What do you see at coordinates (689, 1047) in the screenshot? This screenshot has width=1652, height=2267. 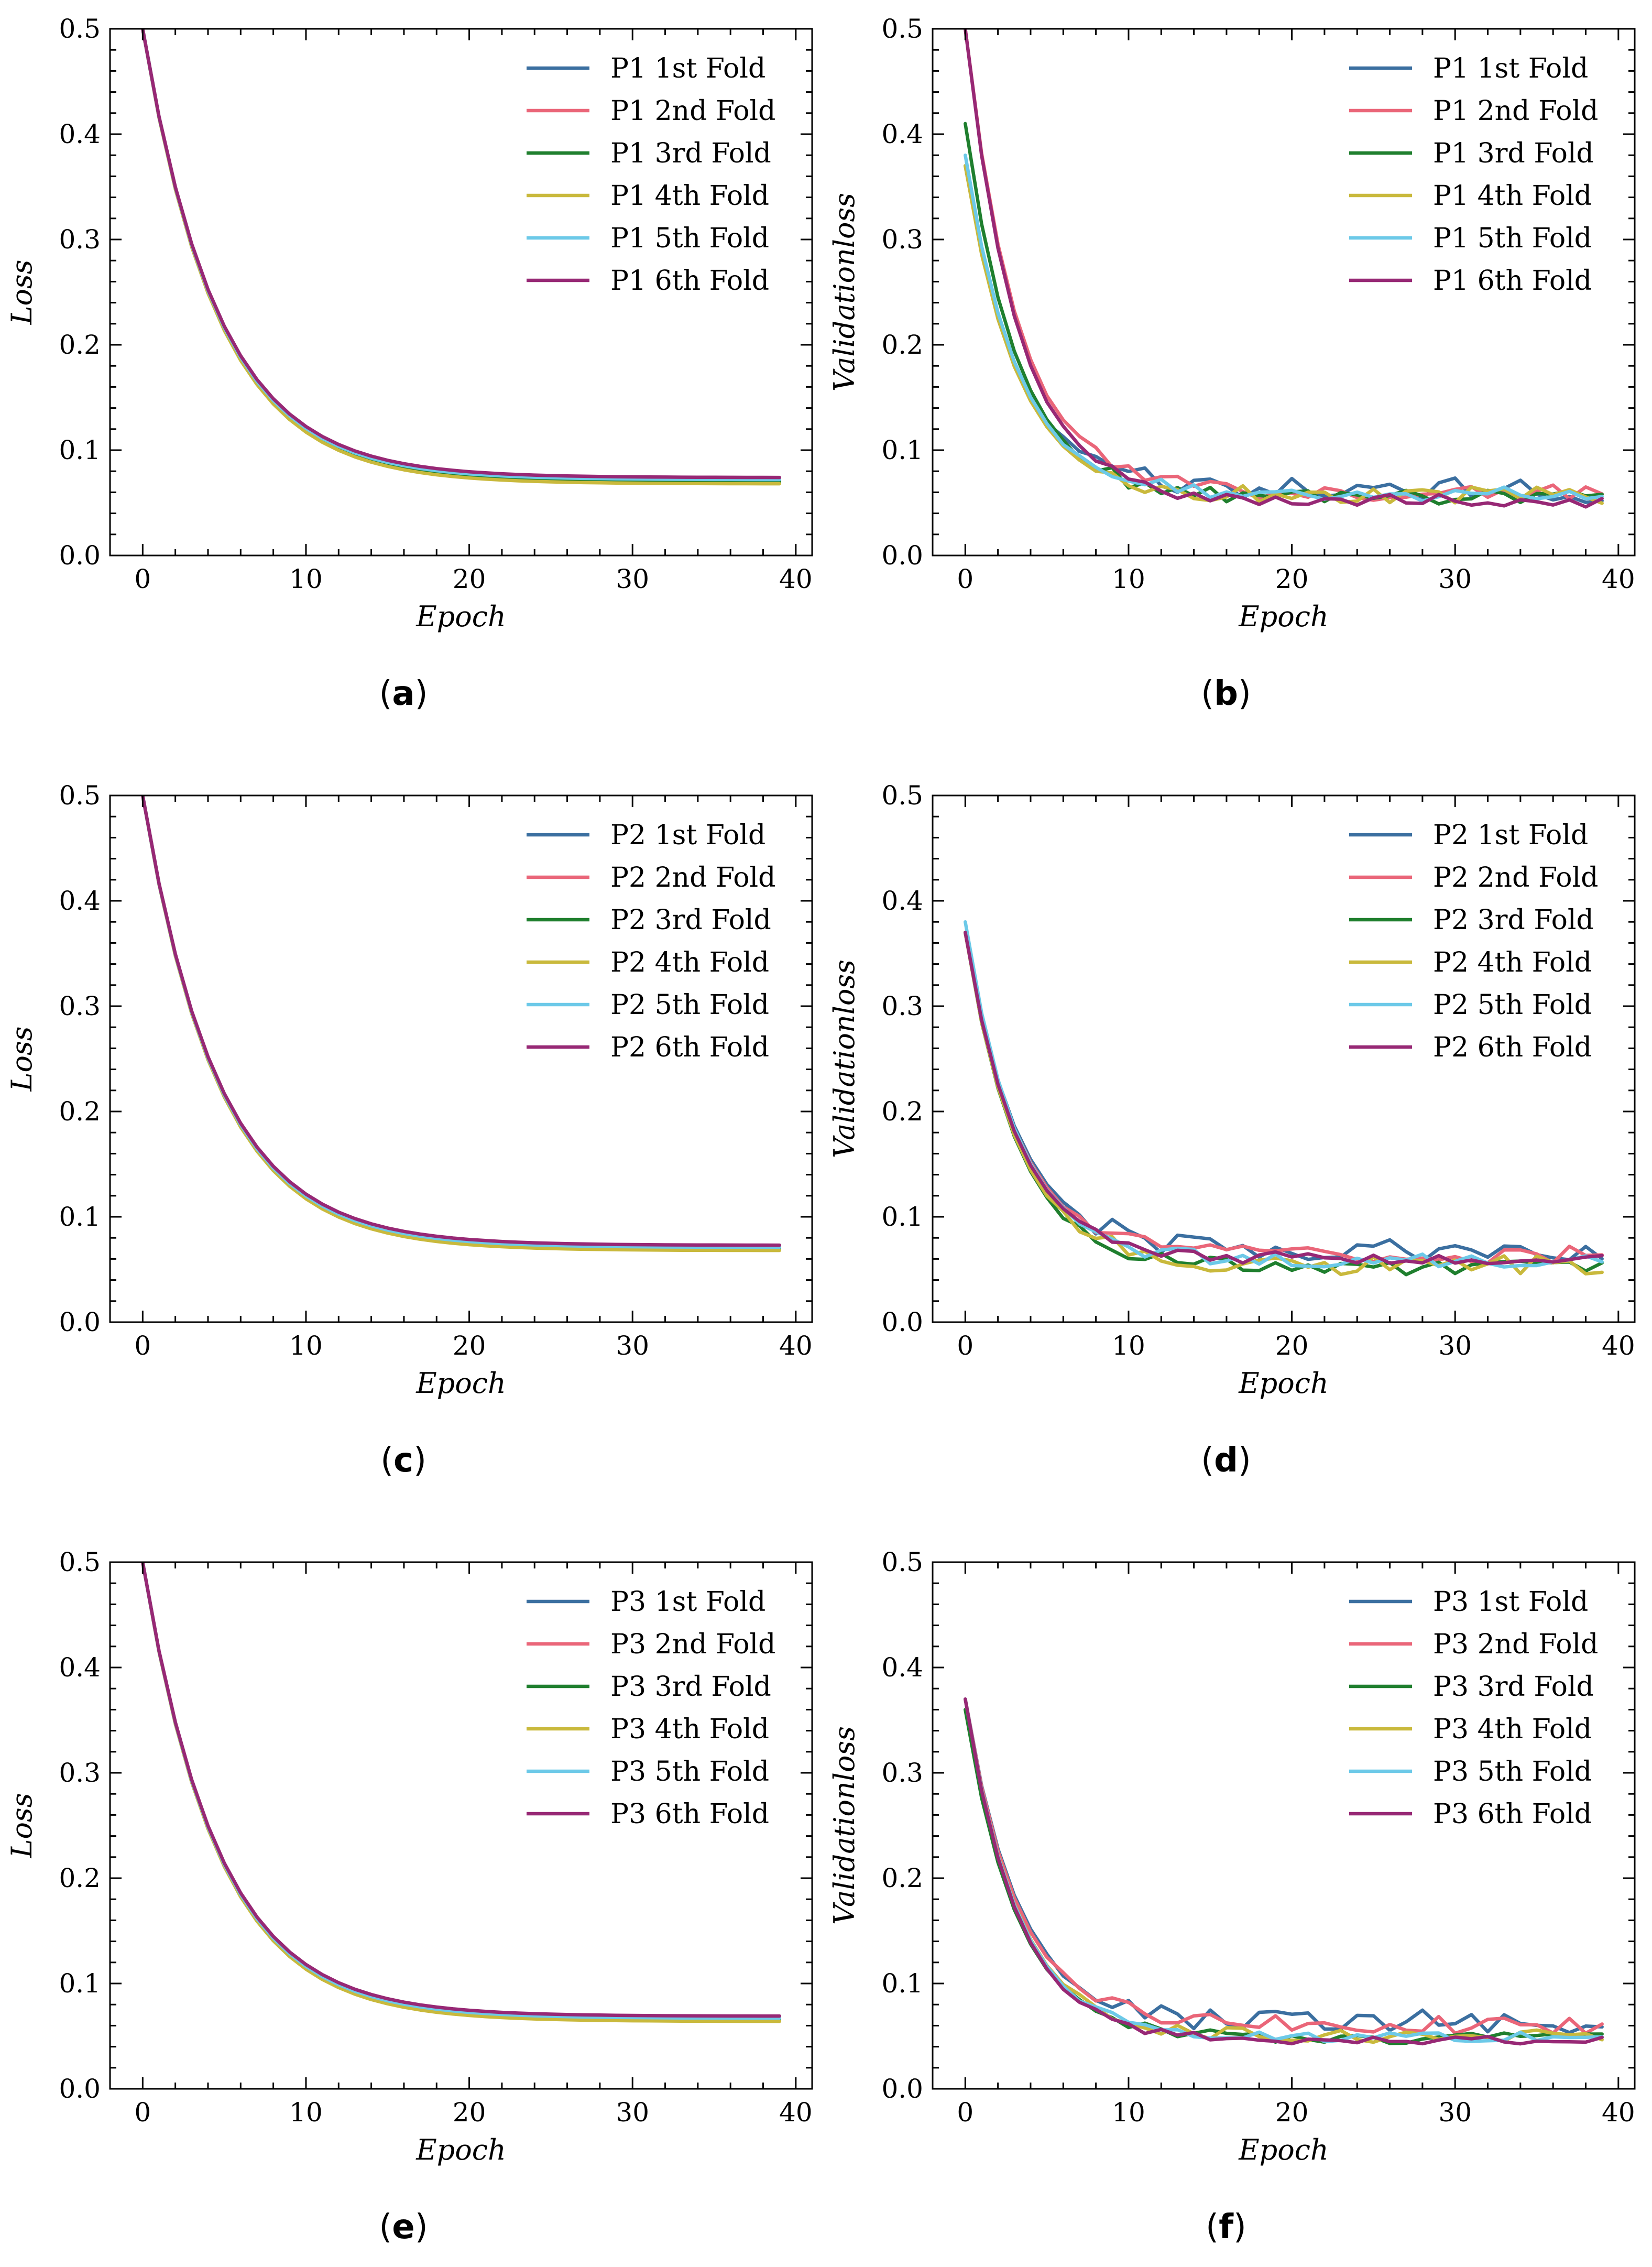 I see `legend-entry: P2 6th Fold` at bounding box center [689, 1047].